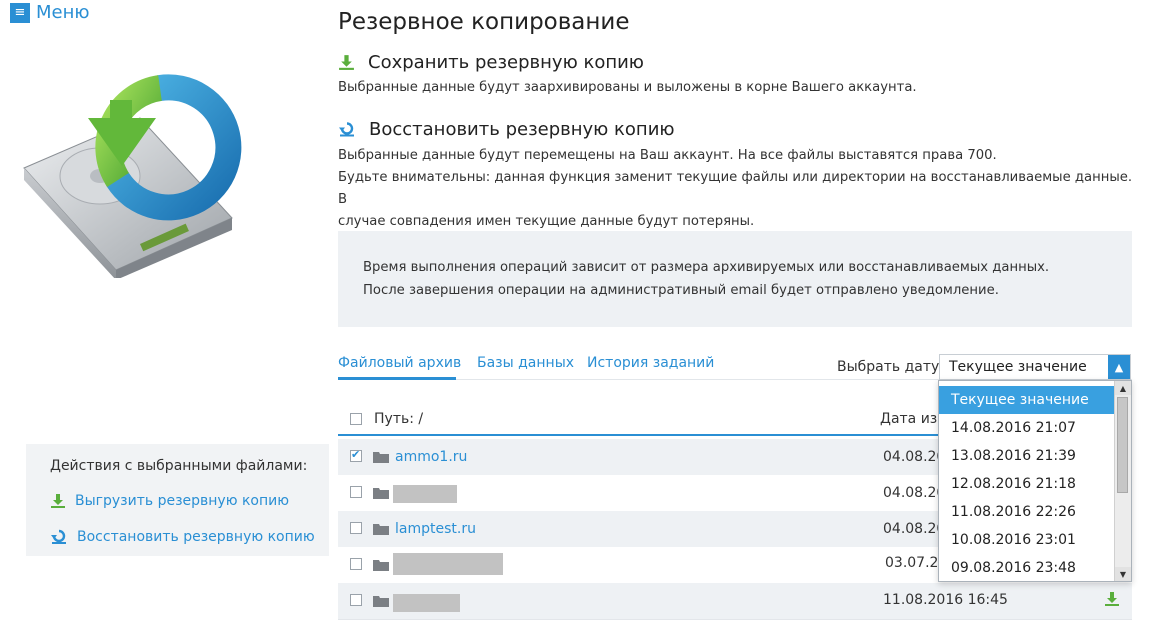 The image size is (1154, 640). I want to click on save-section-title-text: Сохранить резервную копию, so click(506, 62).